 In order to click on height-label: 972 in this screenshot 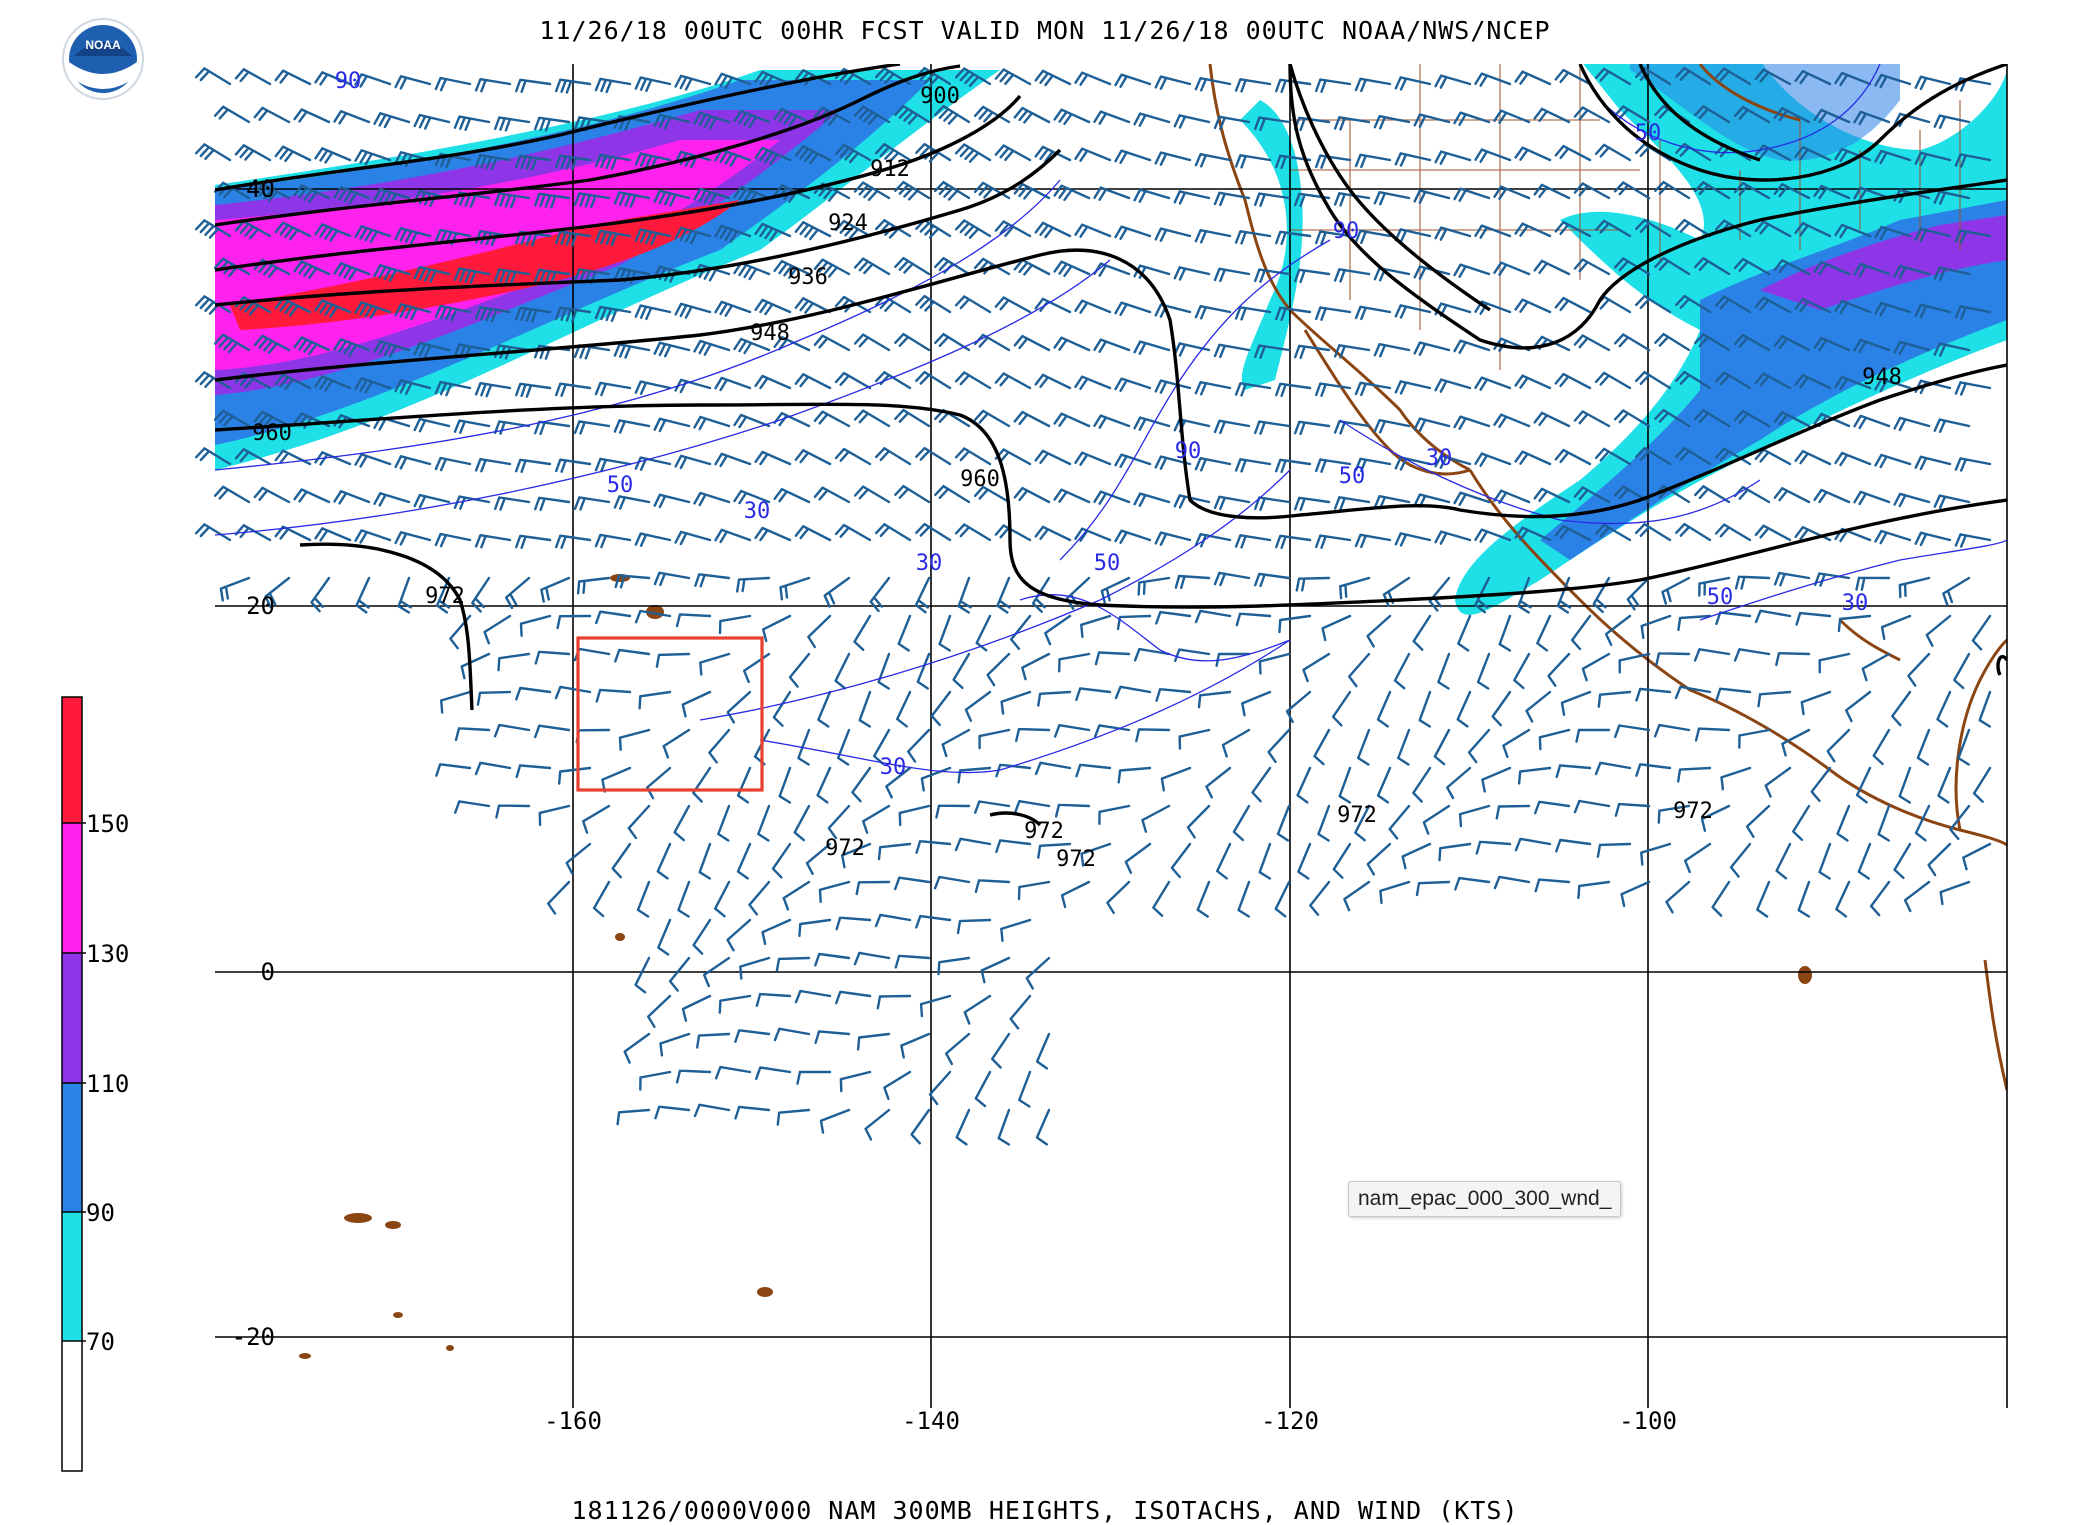, I will do `click(1693, 811)`.